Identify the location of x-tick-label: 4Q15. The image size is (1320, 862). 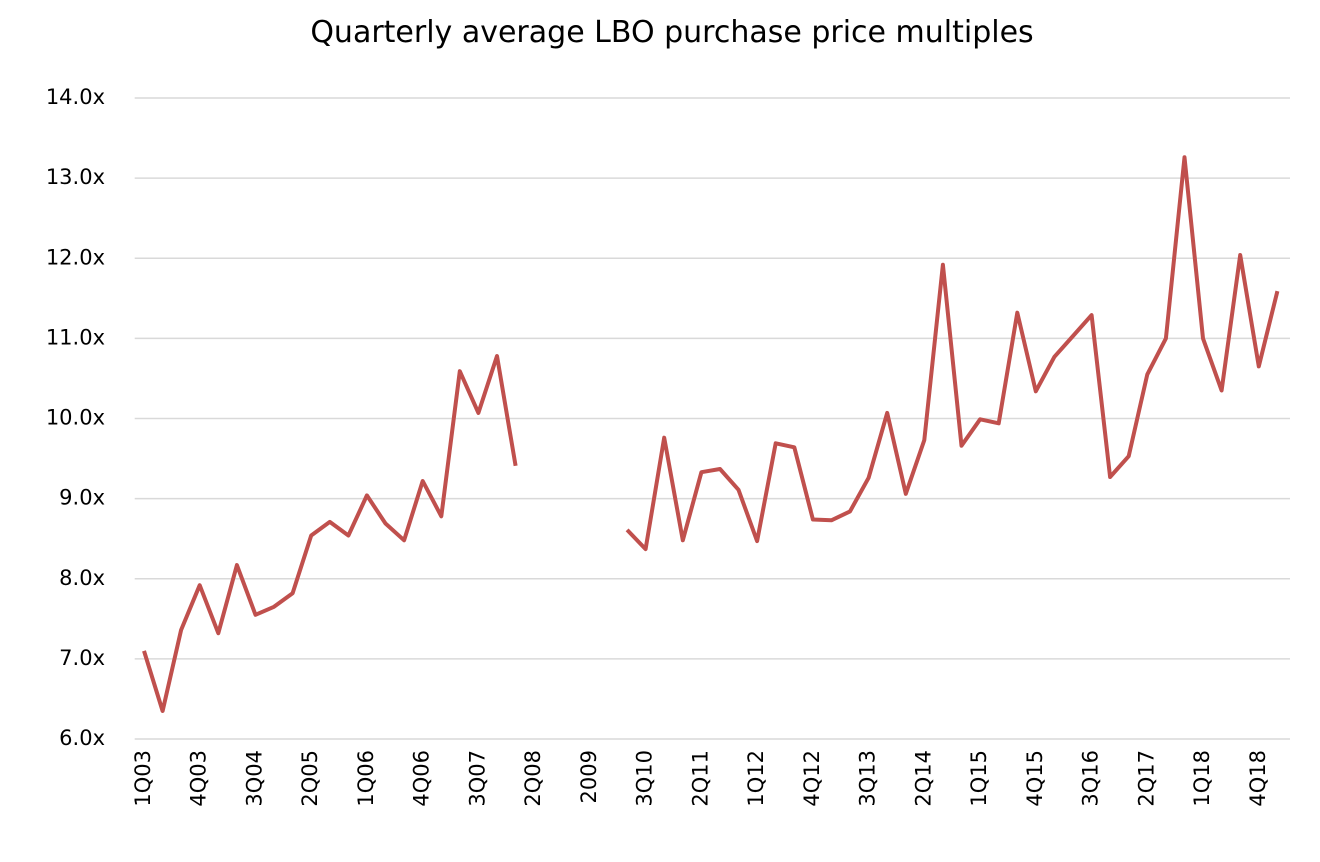
(1035, 778).